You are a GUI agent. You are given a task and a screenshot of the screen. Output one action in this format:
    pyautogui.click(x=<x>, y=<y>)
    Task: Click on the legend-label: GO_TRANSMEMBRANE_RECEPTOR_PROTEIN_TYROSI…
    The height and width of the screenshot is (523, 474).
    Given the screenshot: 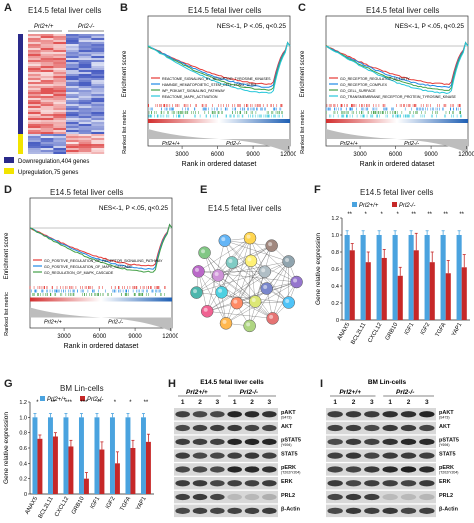 What is the action you would take?
    pyautogui.click(x=398, y=97)
    